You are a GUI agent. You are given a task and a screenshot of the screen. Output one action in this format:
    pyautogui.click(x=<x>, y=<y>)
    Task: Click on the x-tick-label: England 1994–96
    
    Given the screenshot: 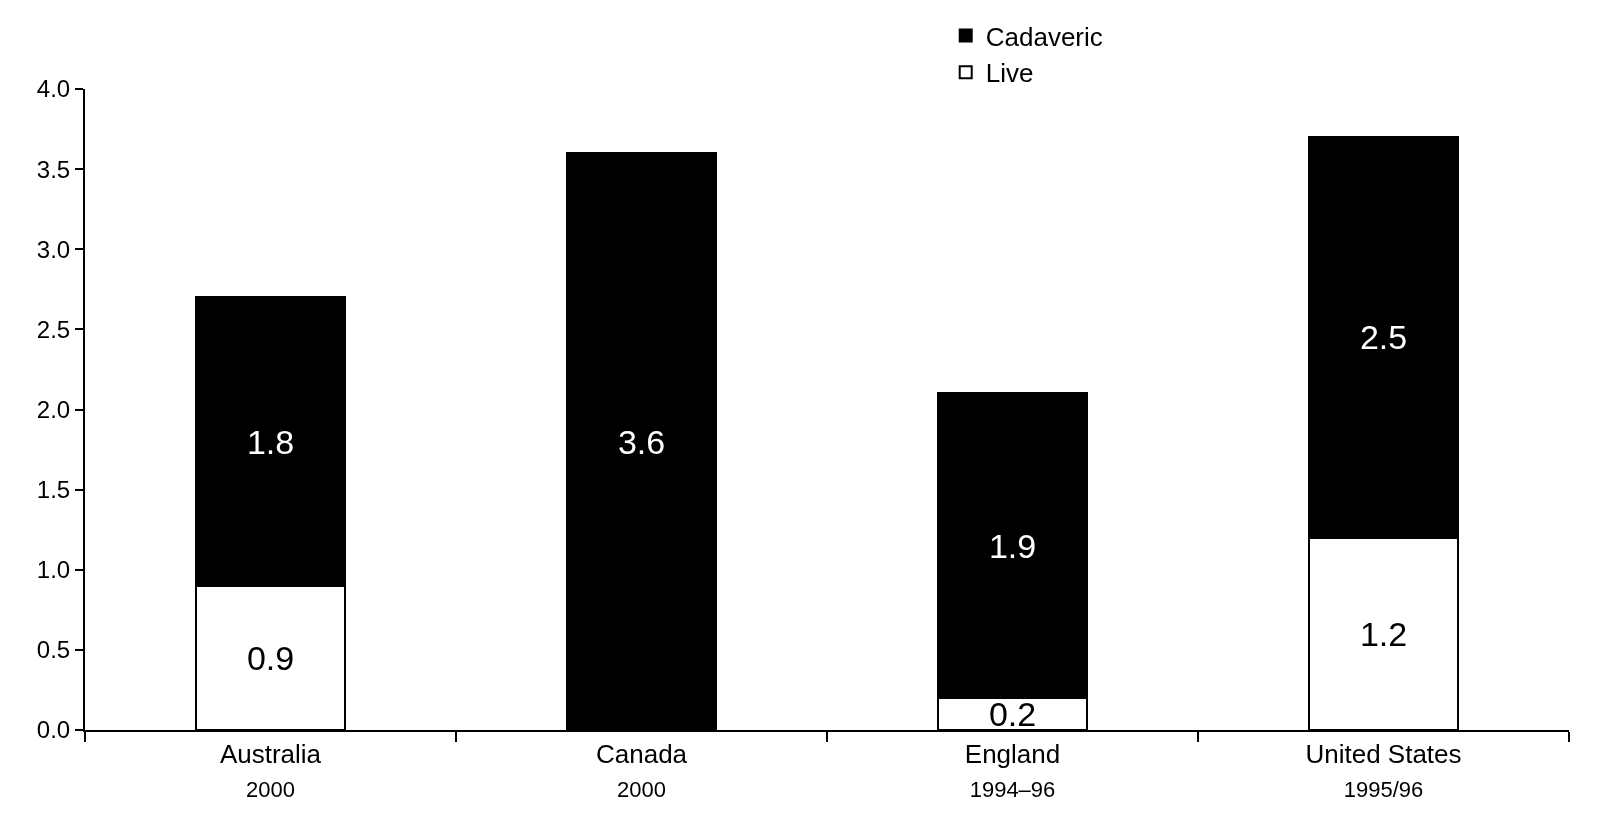 What is the action you would take?
    pyautogui.click(x=1012, y=770)
    